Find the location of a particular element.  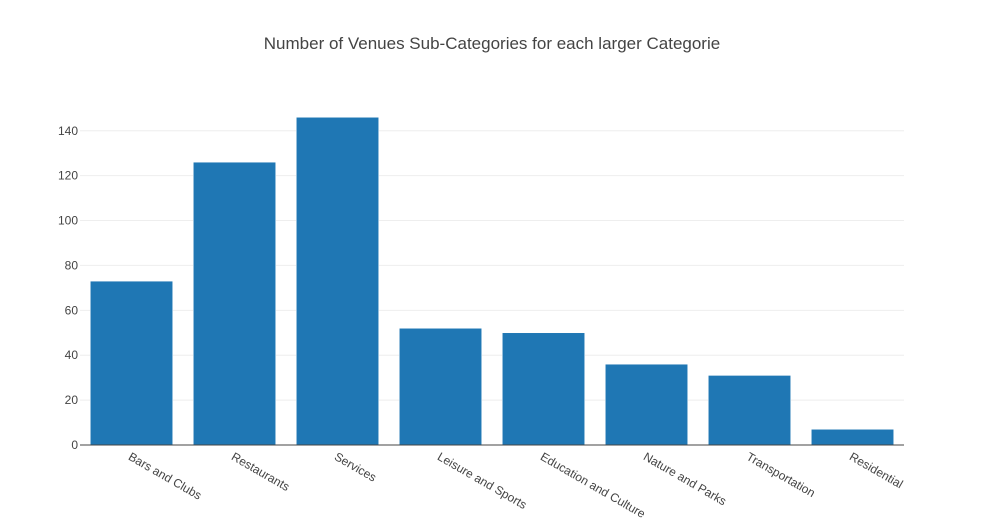

y-tick-label: 20 is located at coordinates (72, 400).